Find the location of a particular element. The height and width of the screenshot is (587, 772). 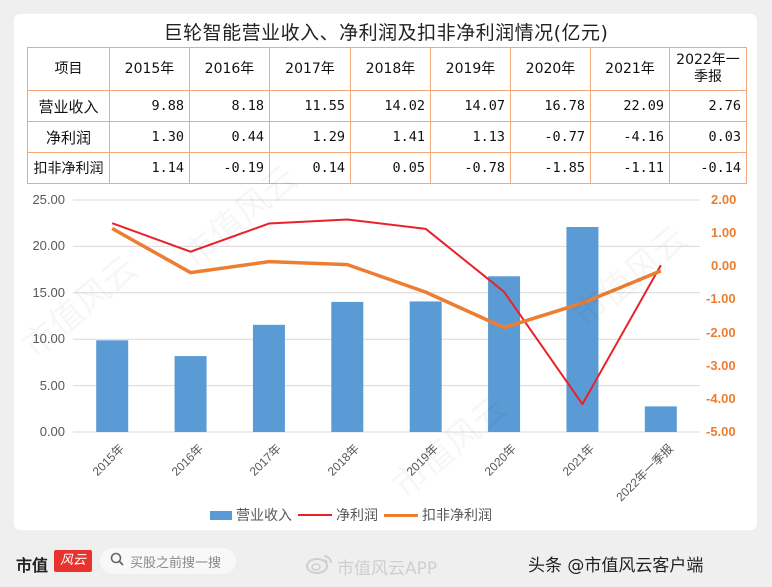

legend-item-deducted-profit: 扣非净利润 is located at coordinates (438, 515).